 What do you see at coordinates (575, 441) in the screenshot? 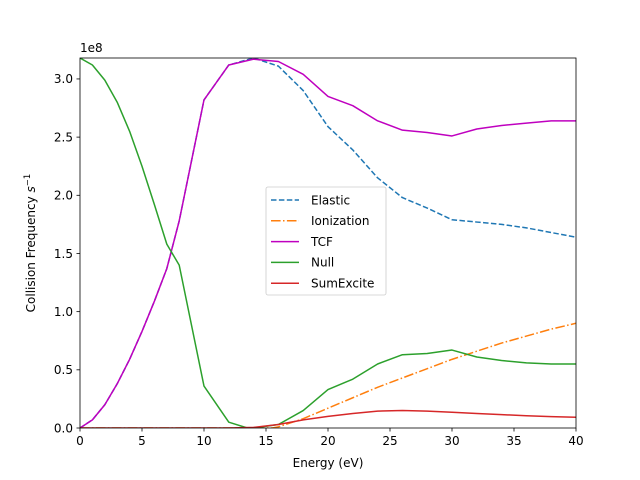
I see `x-tick-label: 40` at bounding box center [575, 441].